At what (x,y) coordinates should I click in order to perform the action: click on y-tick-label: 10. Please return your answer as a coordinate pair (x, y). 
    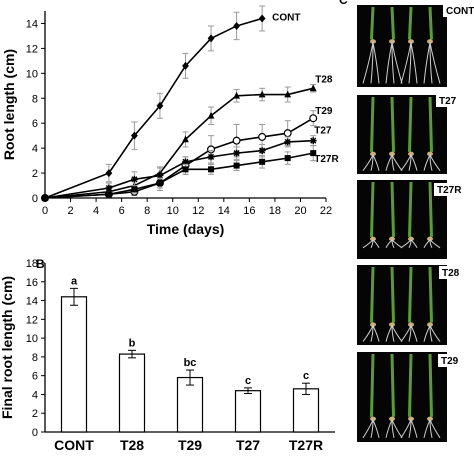
    Looking at the image, I should click on (32, 339).